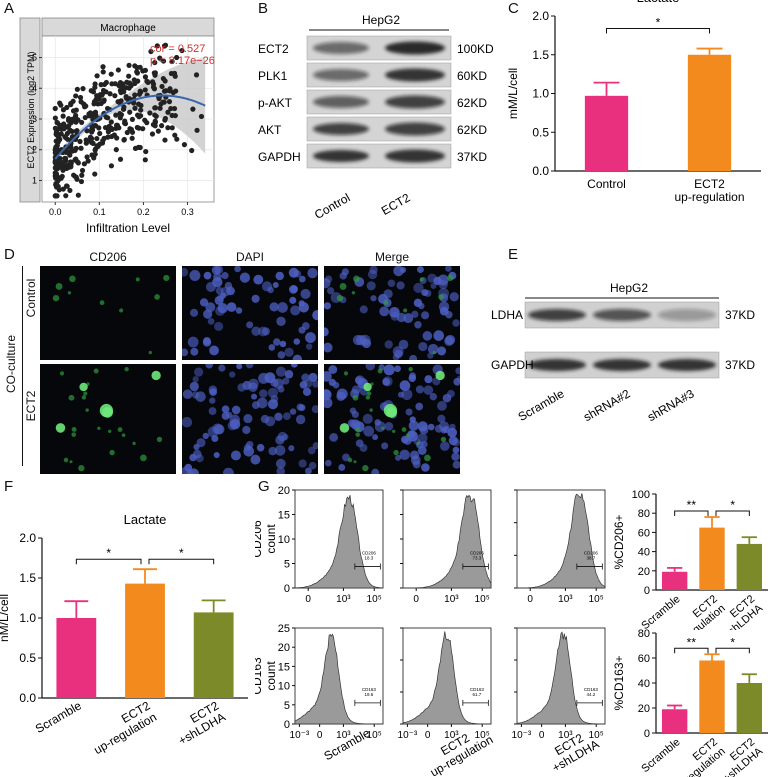  Describe the element at coordinates (565, 735) in the screenshot. I see `x-tick-label: 10³` at that location.